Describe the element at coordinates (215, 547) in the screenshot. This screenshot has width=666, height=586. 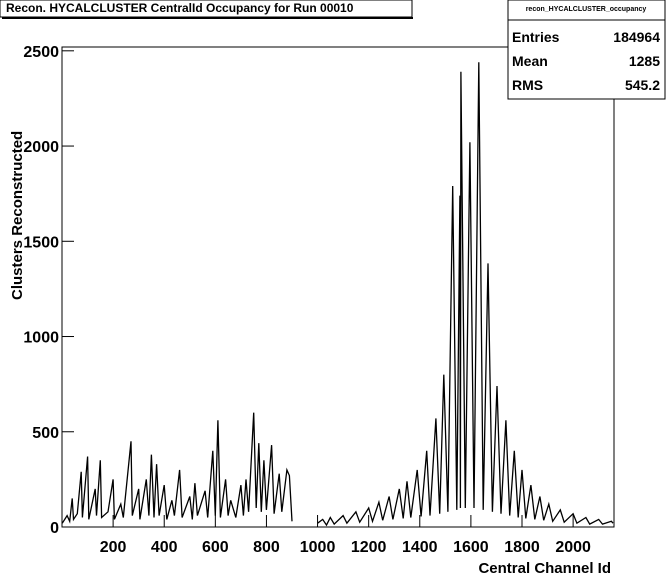
I see `x-tick-label: 600` at that location.